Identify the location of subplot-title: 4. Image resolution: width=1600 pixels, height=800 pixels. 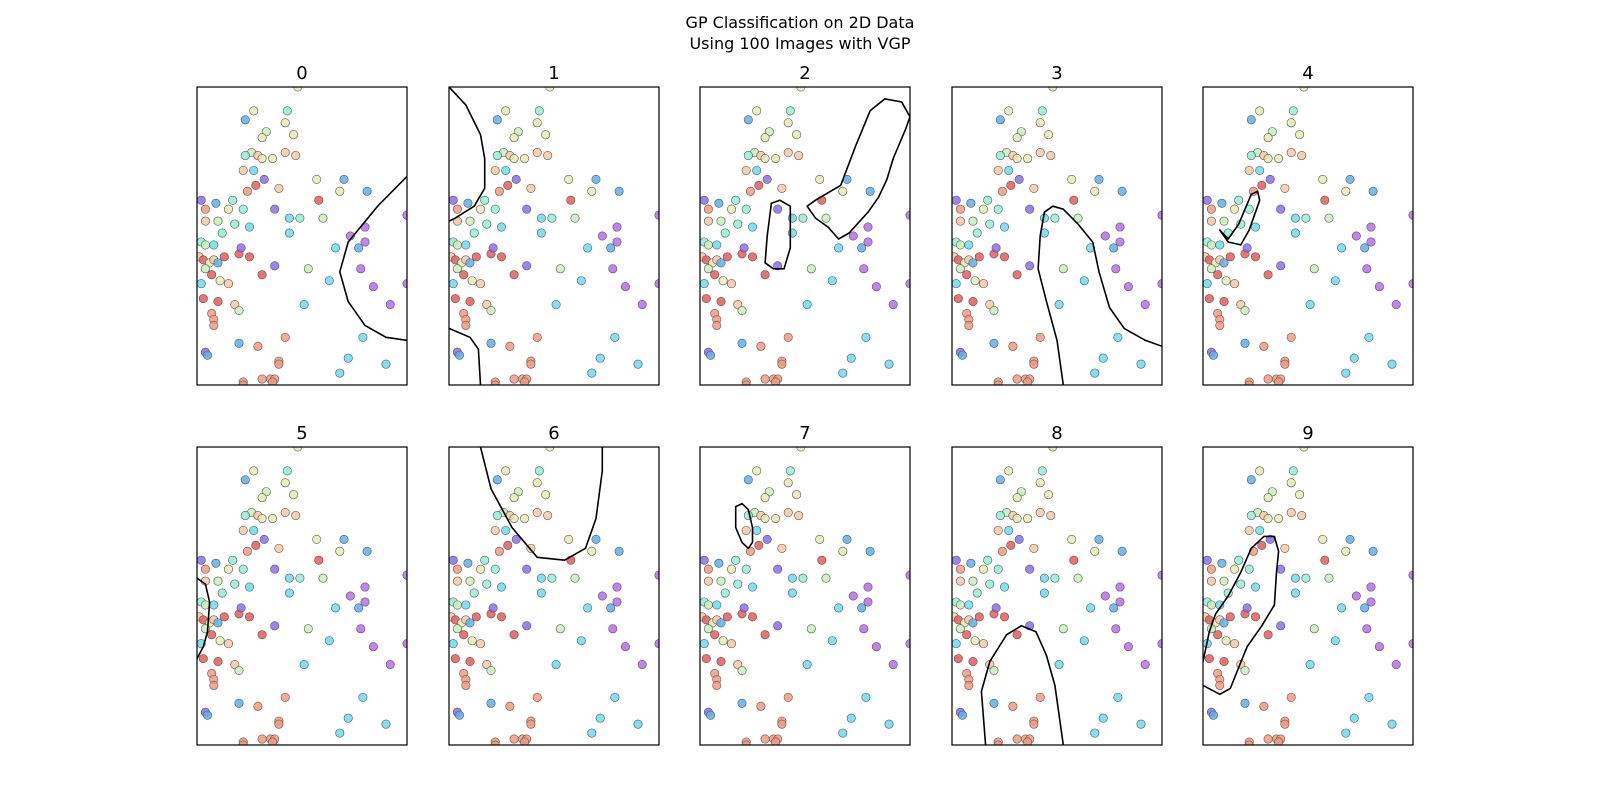
(1307, 73).